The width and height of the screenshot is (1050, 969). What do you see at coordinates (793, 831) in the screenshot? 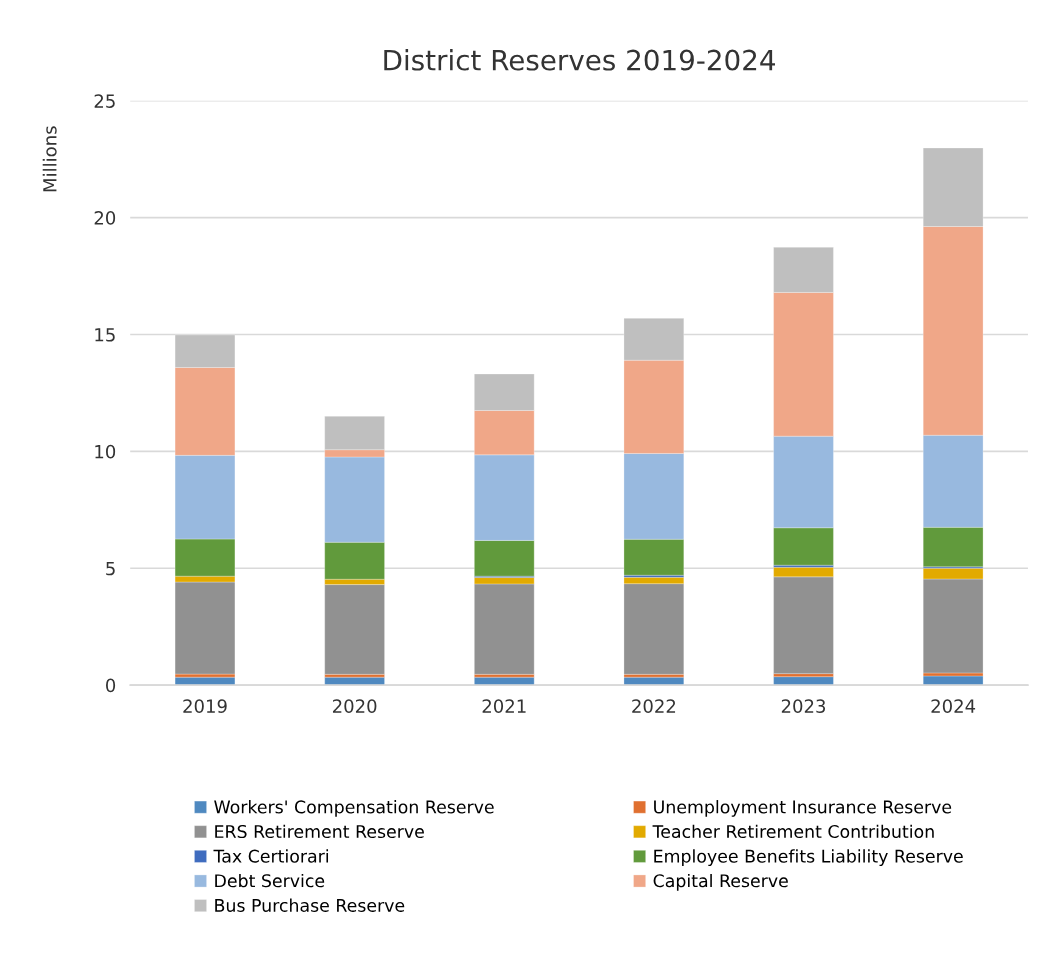
I see `legend-label: Teacher Retirement Contribution` at bounding box center [793, 831].